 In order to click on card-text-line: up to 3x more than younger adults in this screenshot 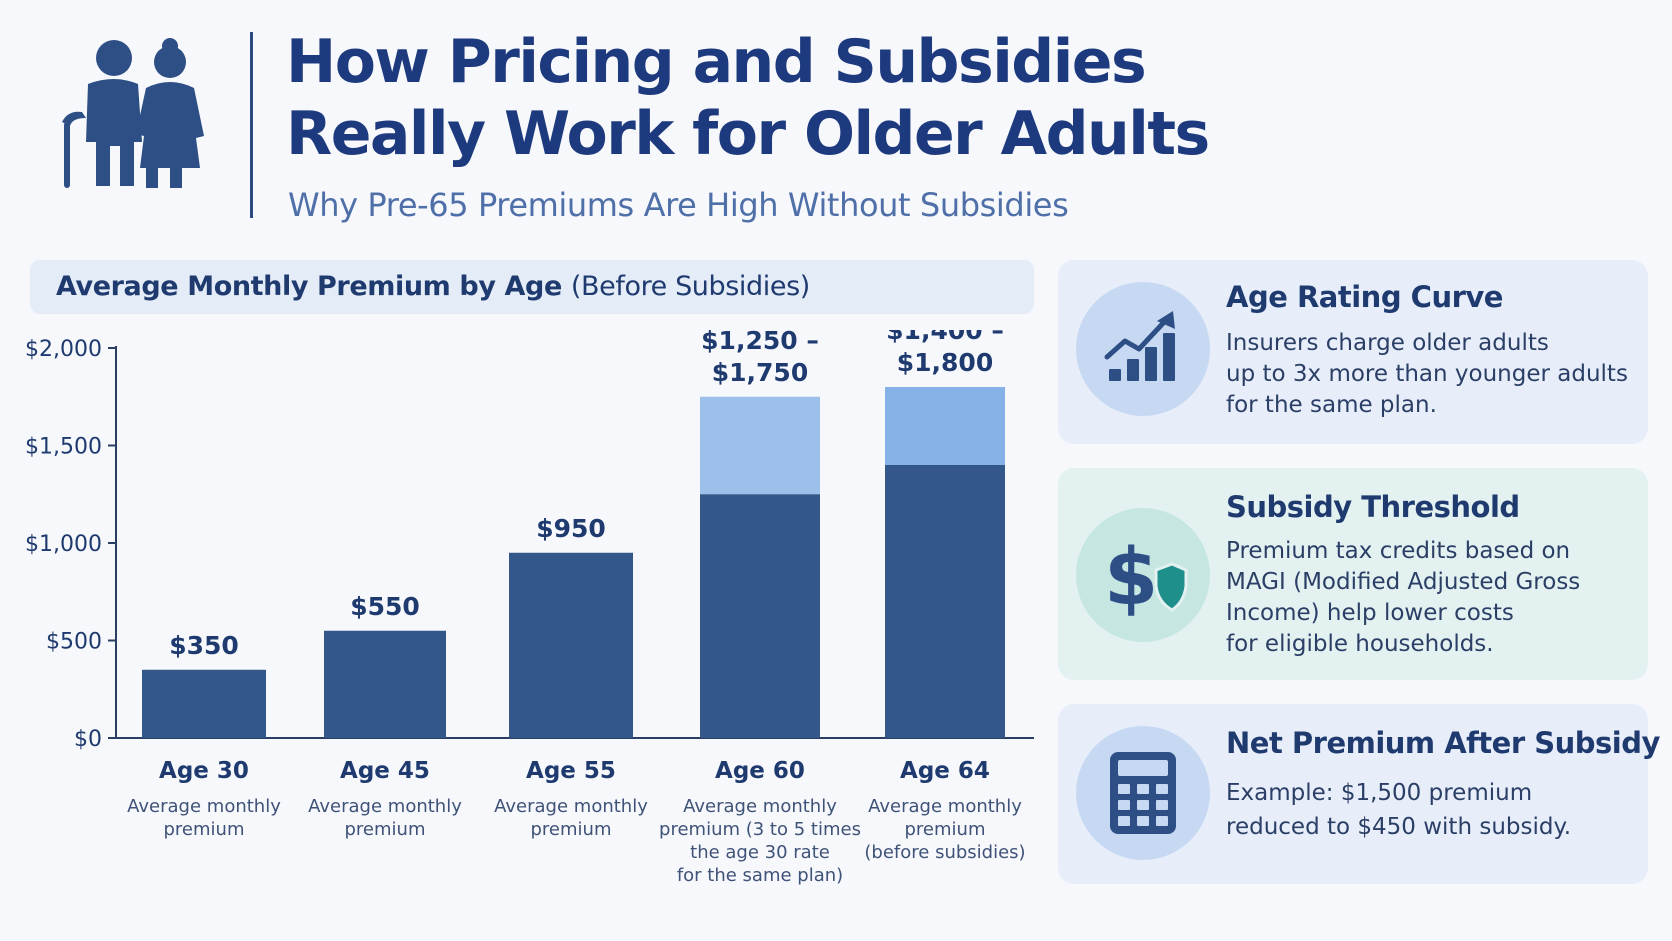, I will do `click(1427, 374)`.